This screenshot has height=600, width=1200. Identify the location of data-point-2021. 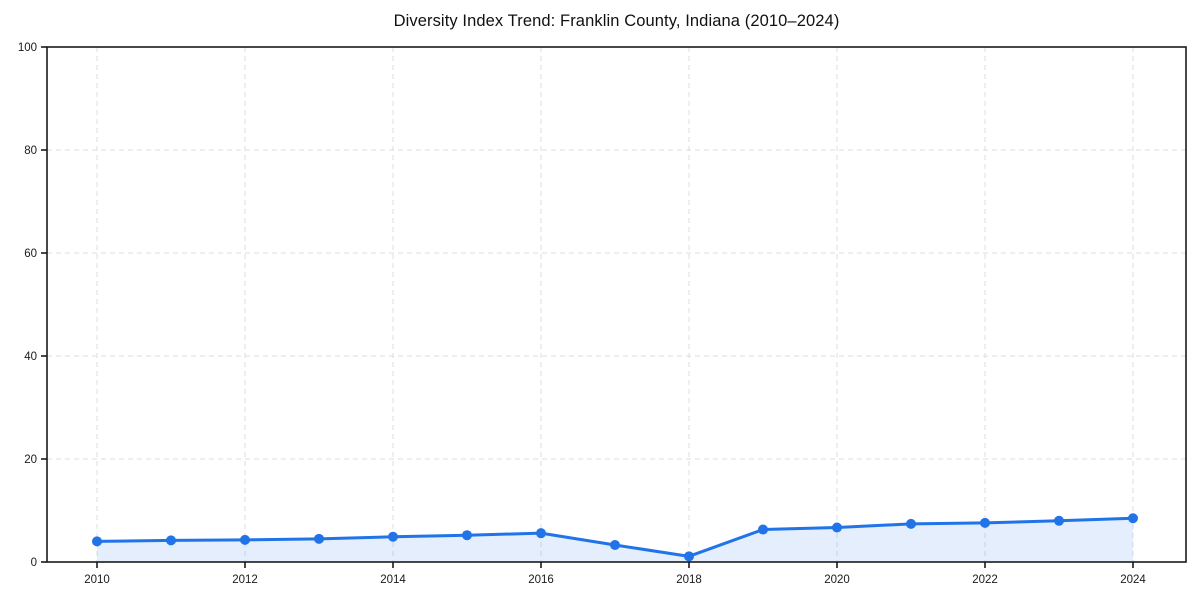
(911, 523).